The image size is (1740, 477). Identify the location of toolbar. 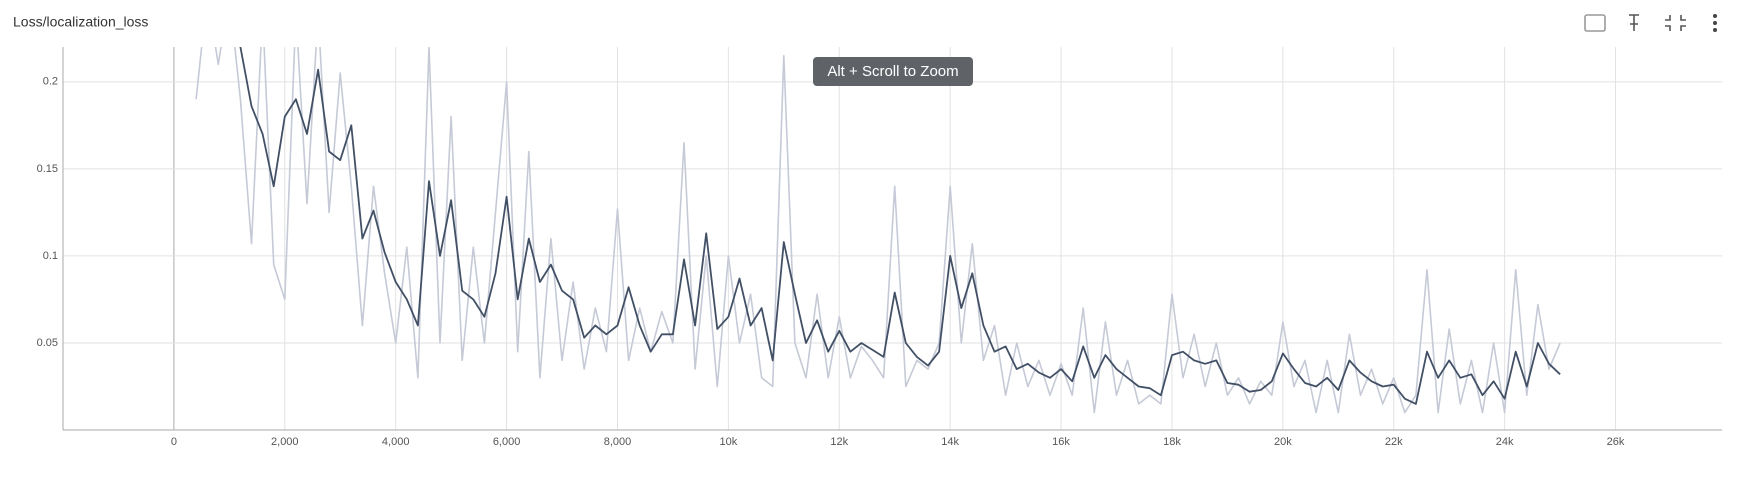
(1650, 23).